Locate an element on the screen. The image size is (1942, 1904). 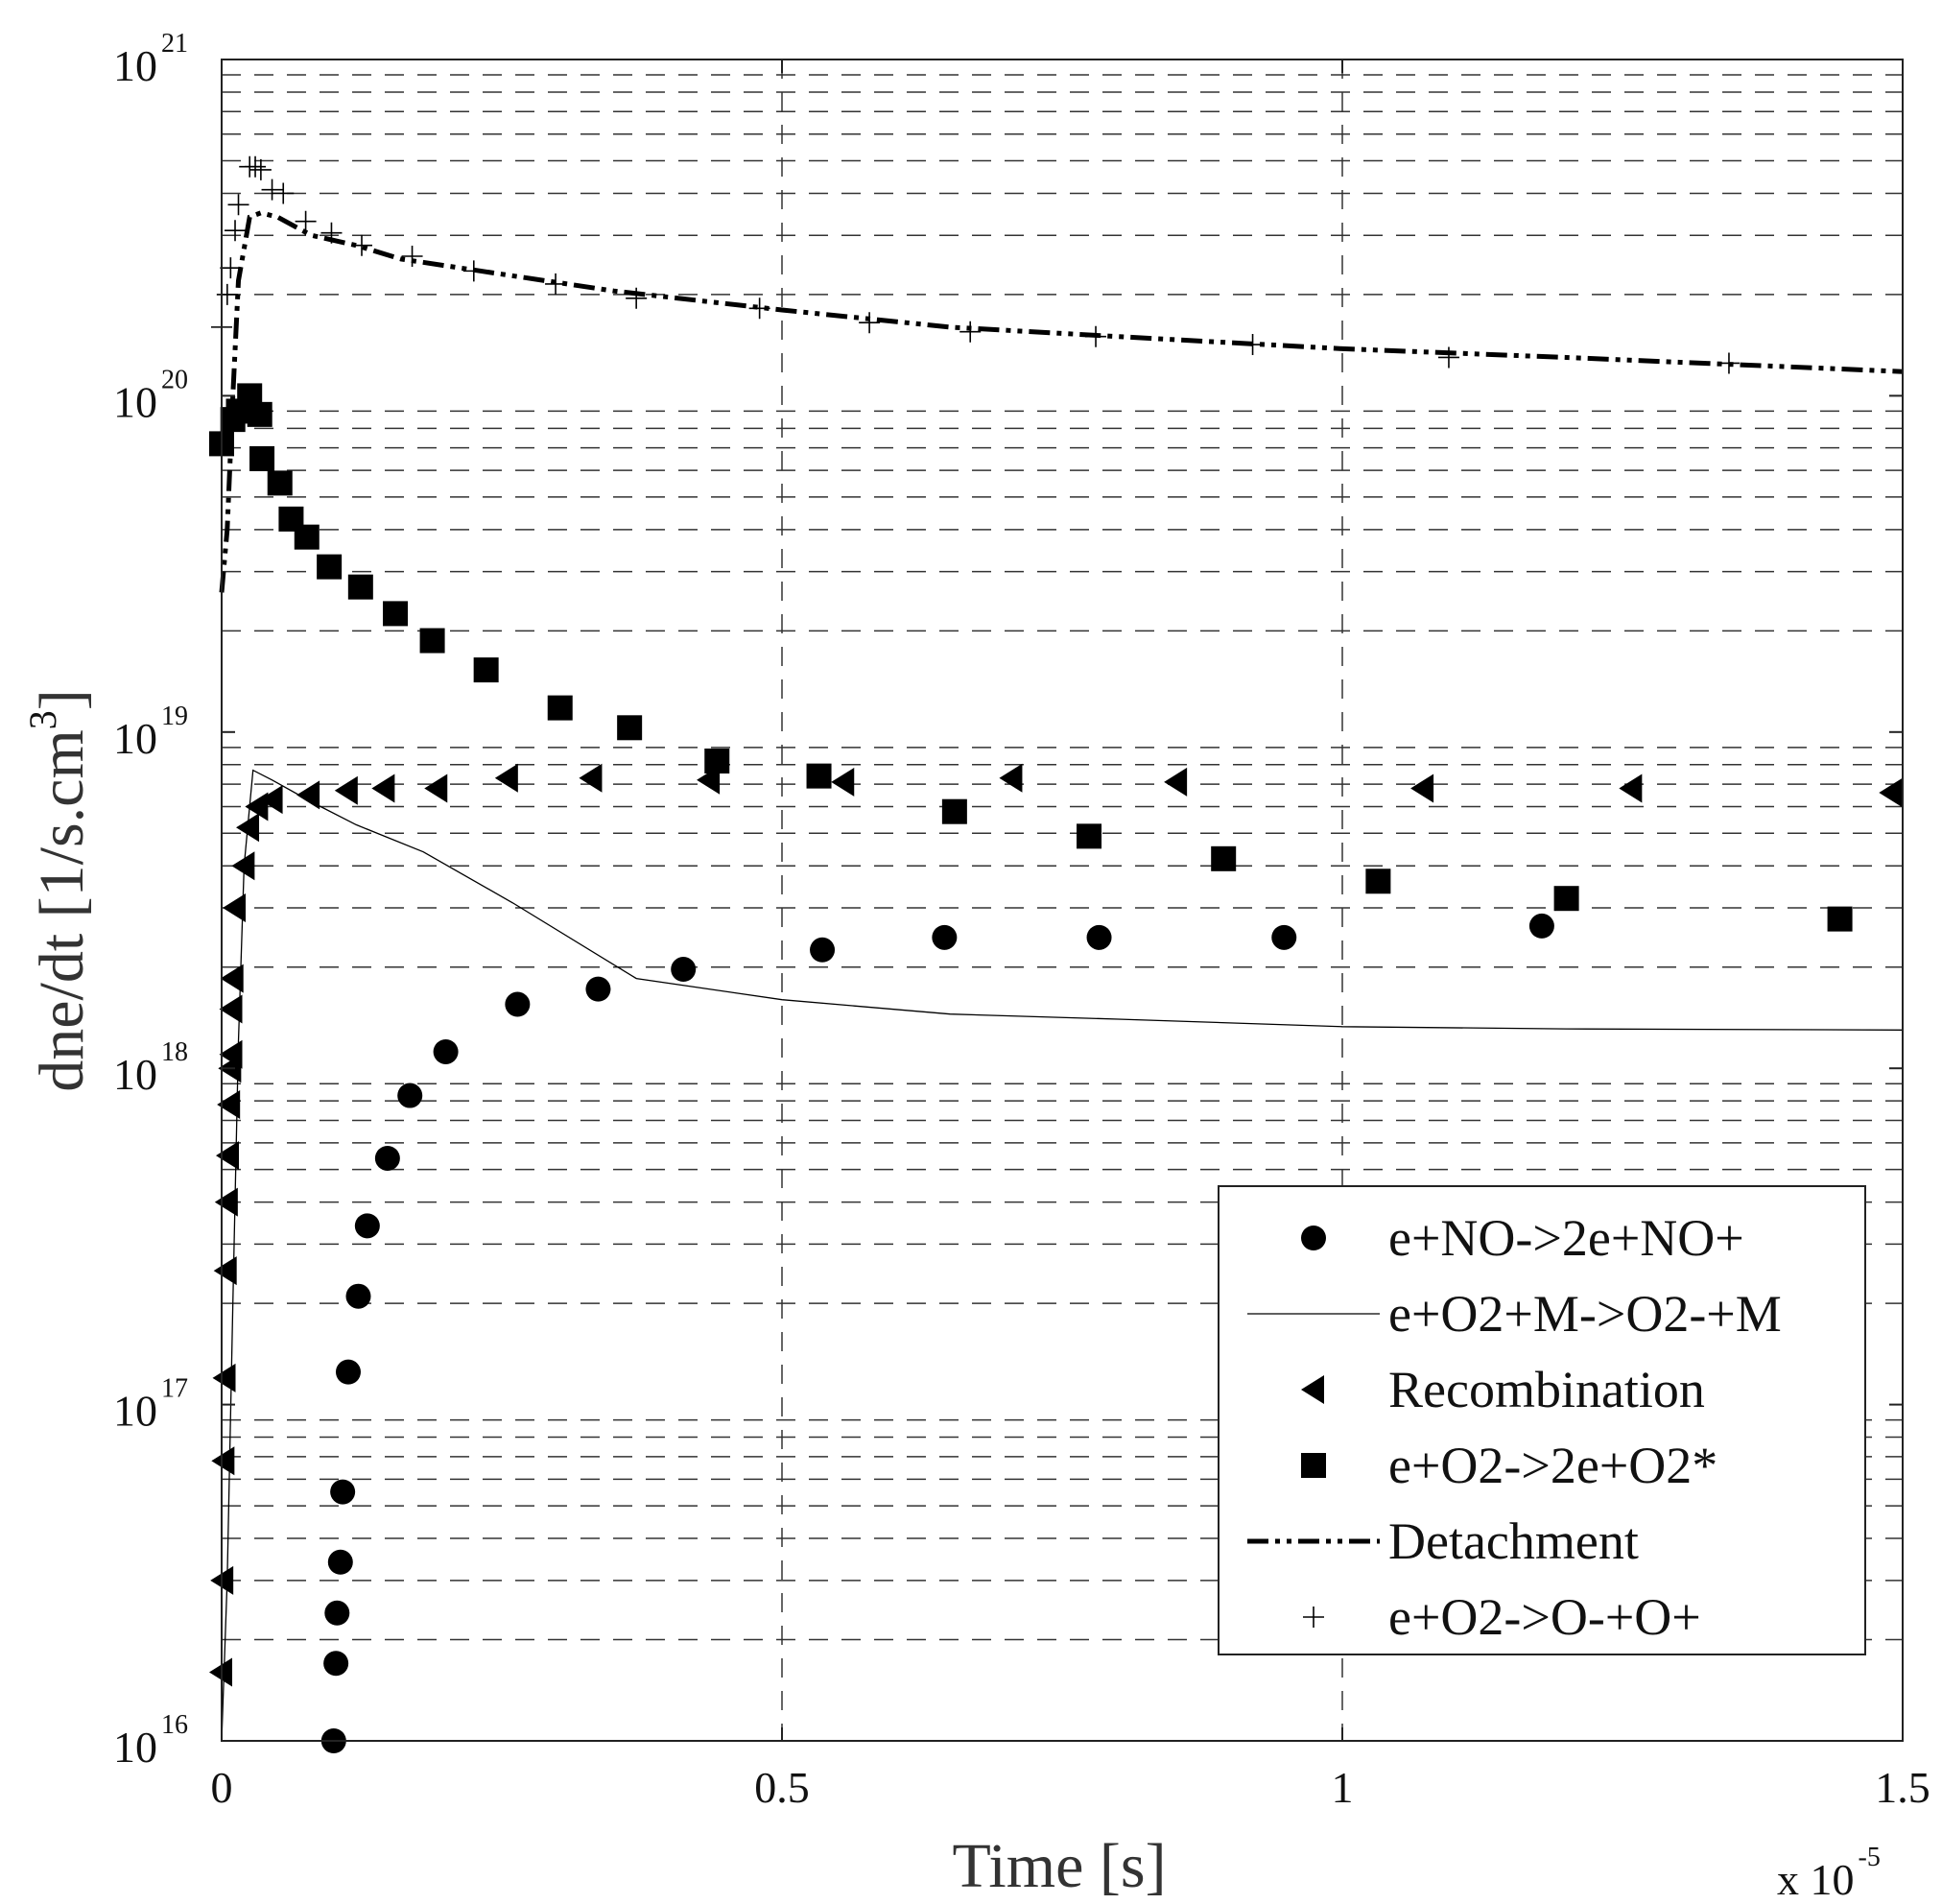
y-tick-exp: 21 is located at coordinates (174, 44).